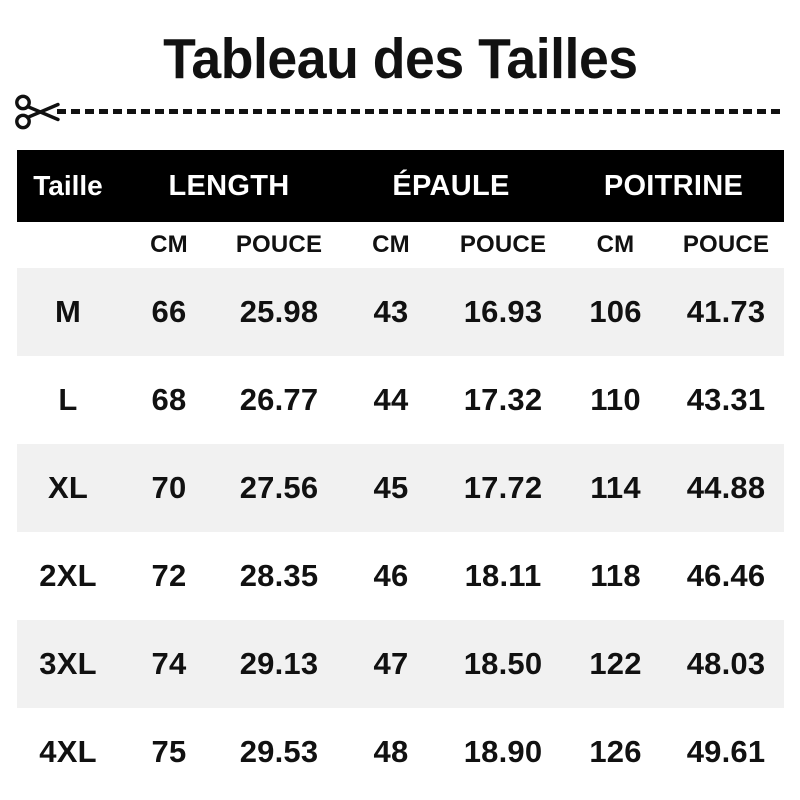  What do you see at coordinates (503, 575) in the screenshot?
I see `cell-epaule-pouce: 18.11` at bounding box center [503, 575].